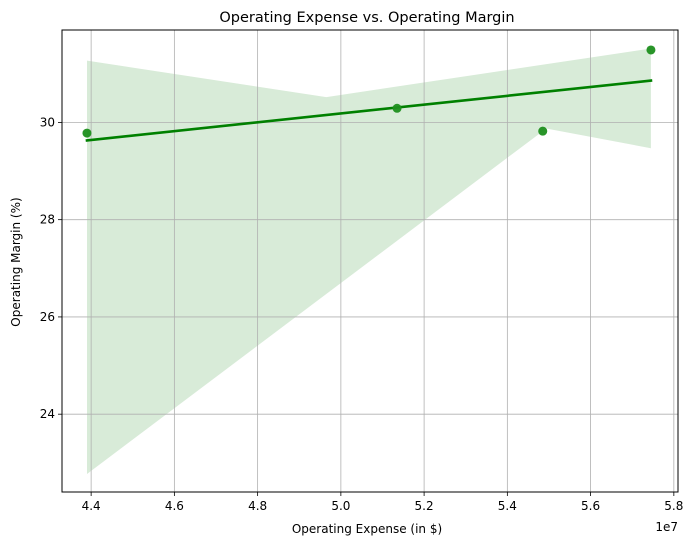 Image resolution: width=692 pixels, height=545 pixels. What do you see at coordinates (367, 529) in the screenshot?
I see `x-axis-label: Operating Expense (in $)` at bounding box center [367, 529].